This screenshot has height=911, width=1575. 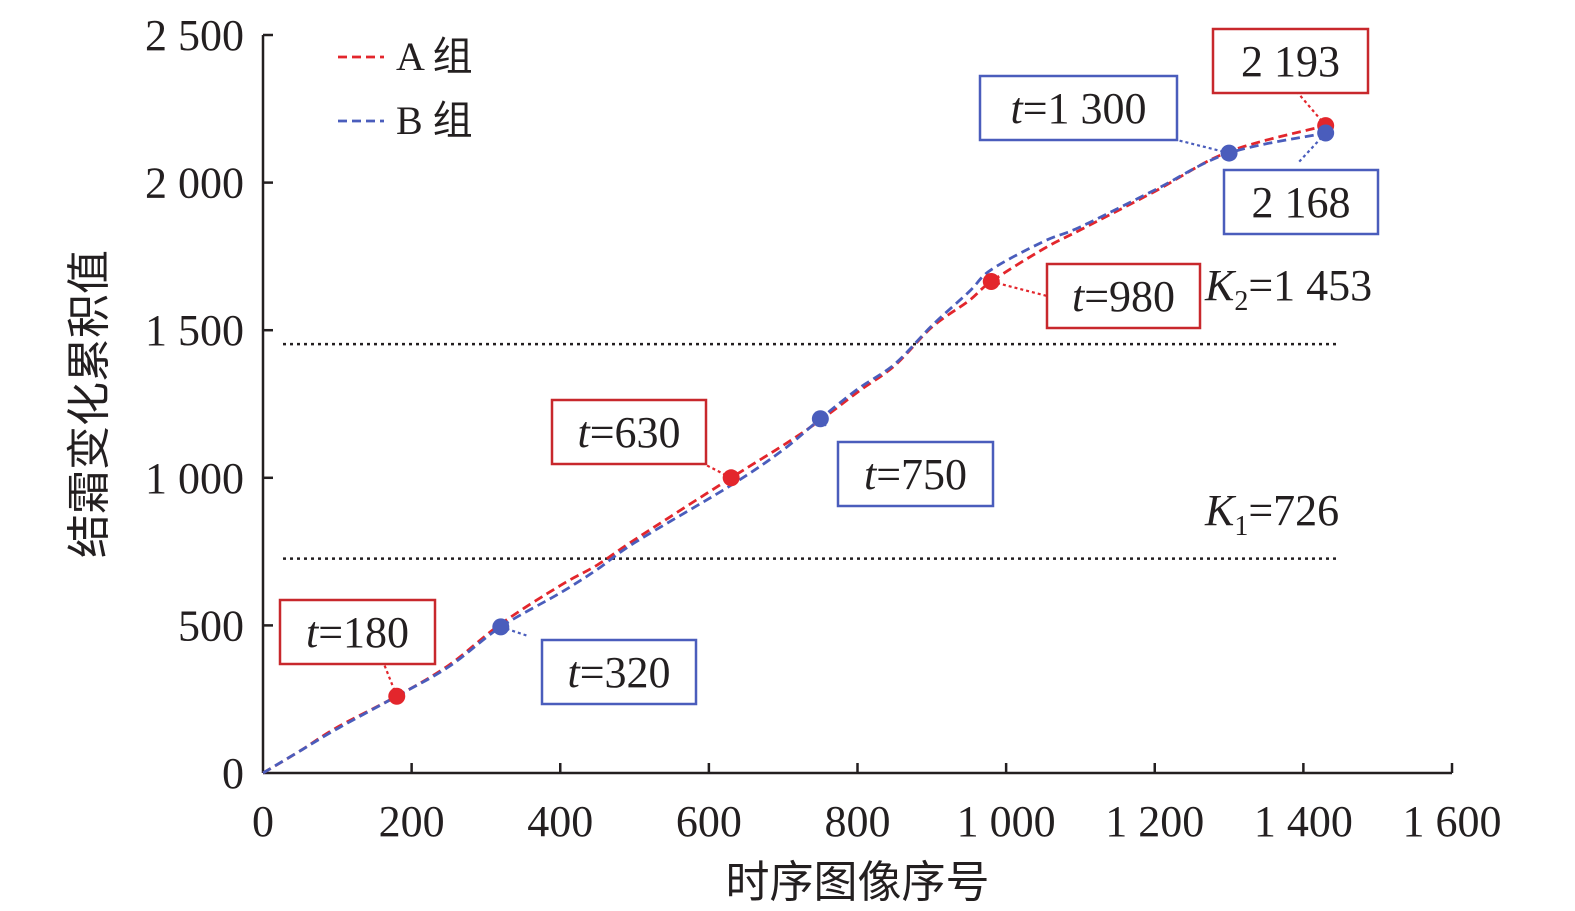 What do you see at coordinates (434, 56) in the screenshot?
I see `legend-label-a: A 组` at bounding box center [434, 56].